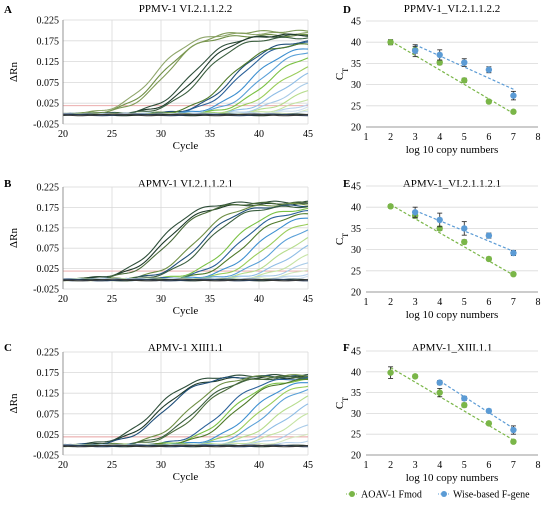 The height and width of the screenshot is (511, 550). I want to click on y-tick-label: -0.025, so click(46, 290).